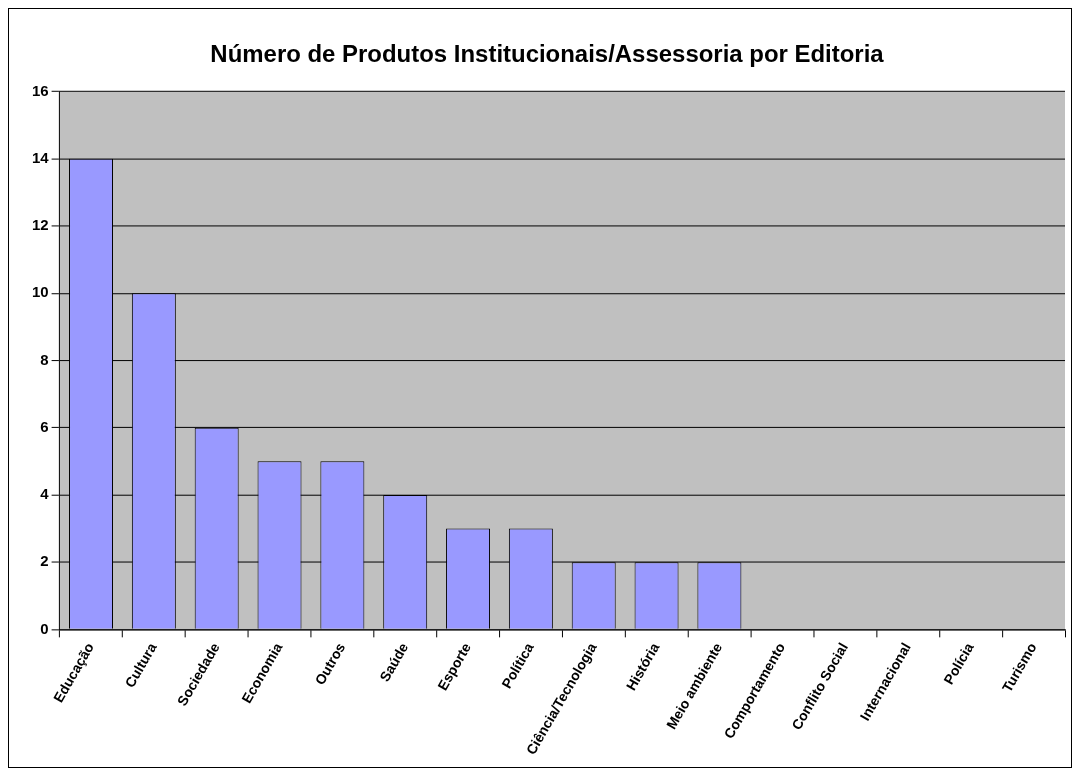 This screenshot has height=780, width=1084. Describe the element at coordinates (547, 53) in the screenshot. I see `chart-title: Número de Produtos Institucionais/Assessoria por Editoria` at that location.